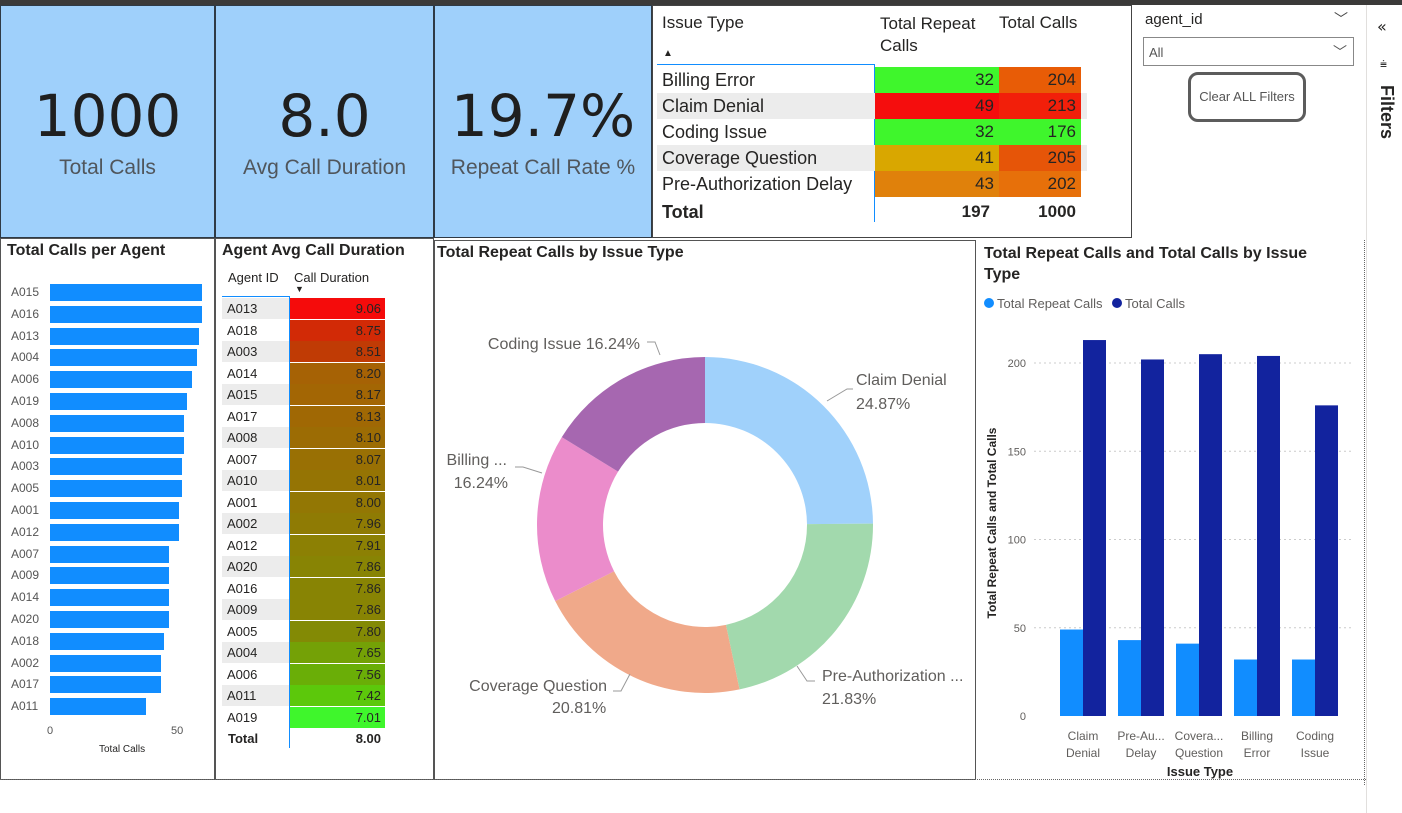 The image size is (1402, 813). I want to click on duration-row: A001 8.00, so click(306, 502).